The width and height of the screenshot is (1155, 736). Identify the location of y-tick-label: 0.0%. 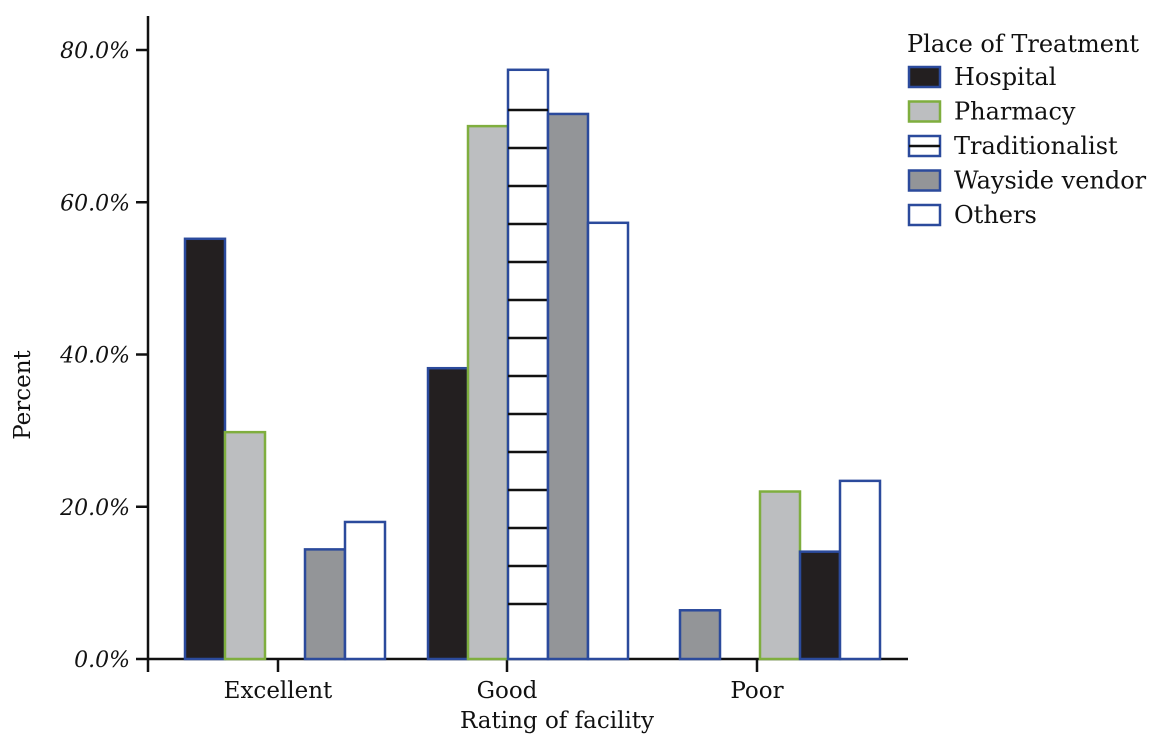
(102, 660).